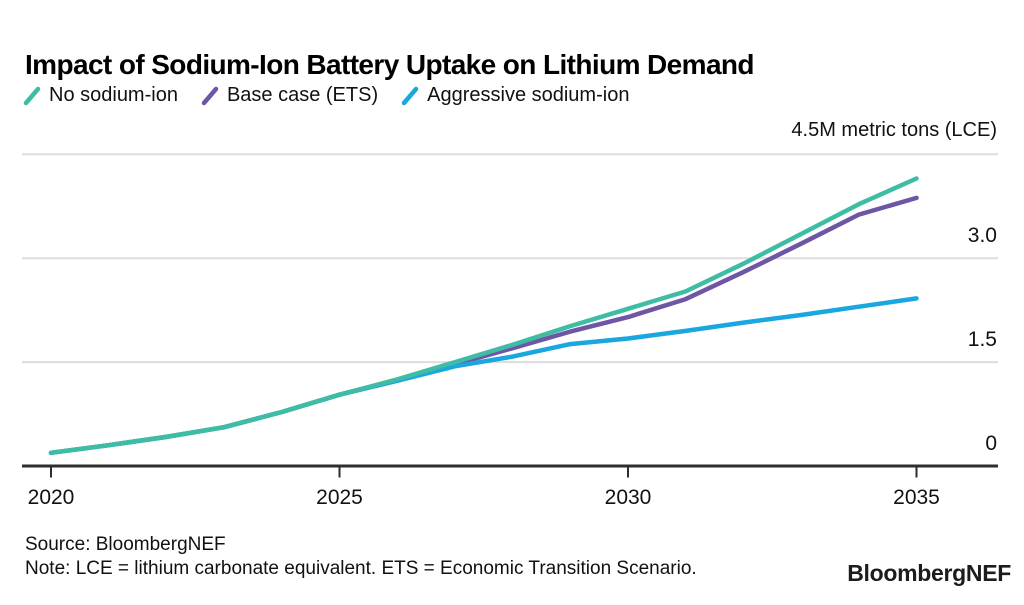  Describe the element at coordinates (991, 443) in the screenshot. I see `y-tick-label: 0` at that location.